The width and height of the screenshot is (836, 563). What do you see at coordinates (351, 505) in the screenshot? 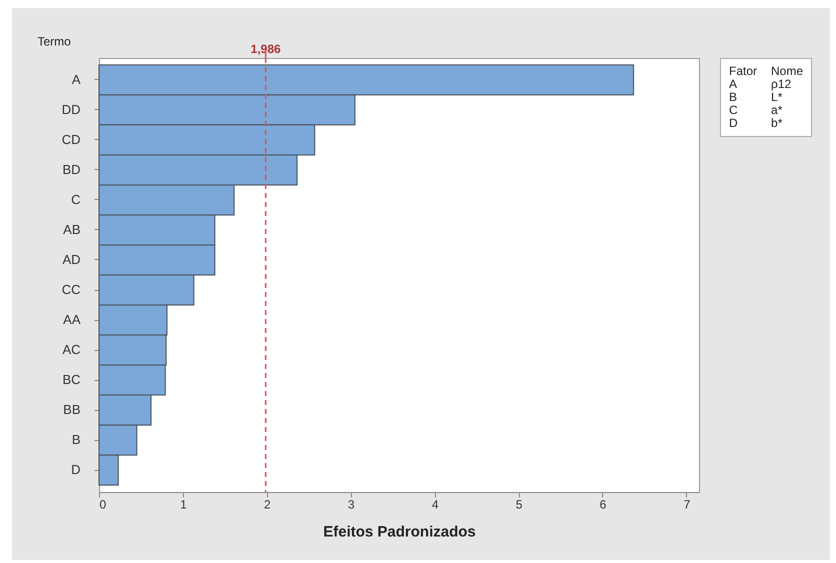
I see `x-tick-label: 3` at bounding box center [351, 505].